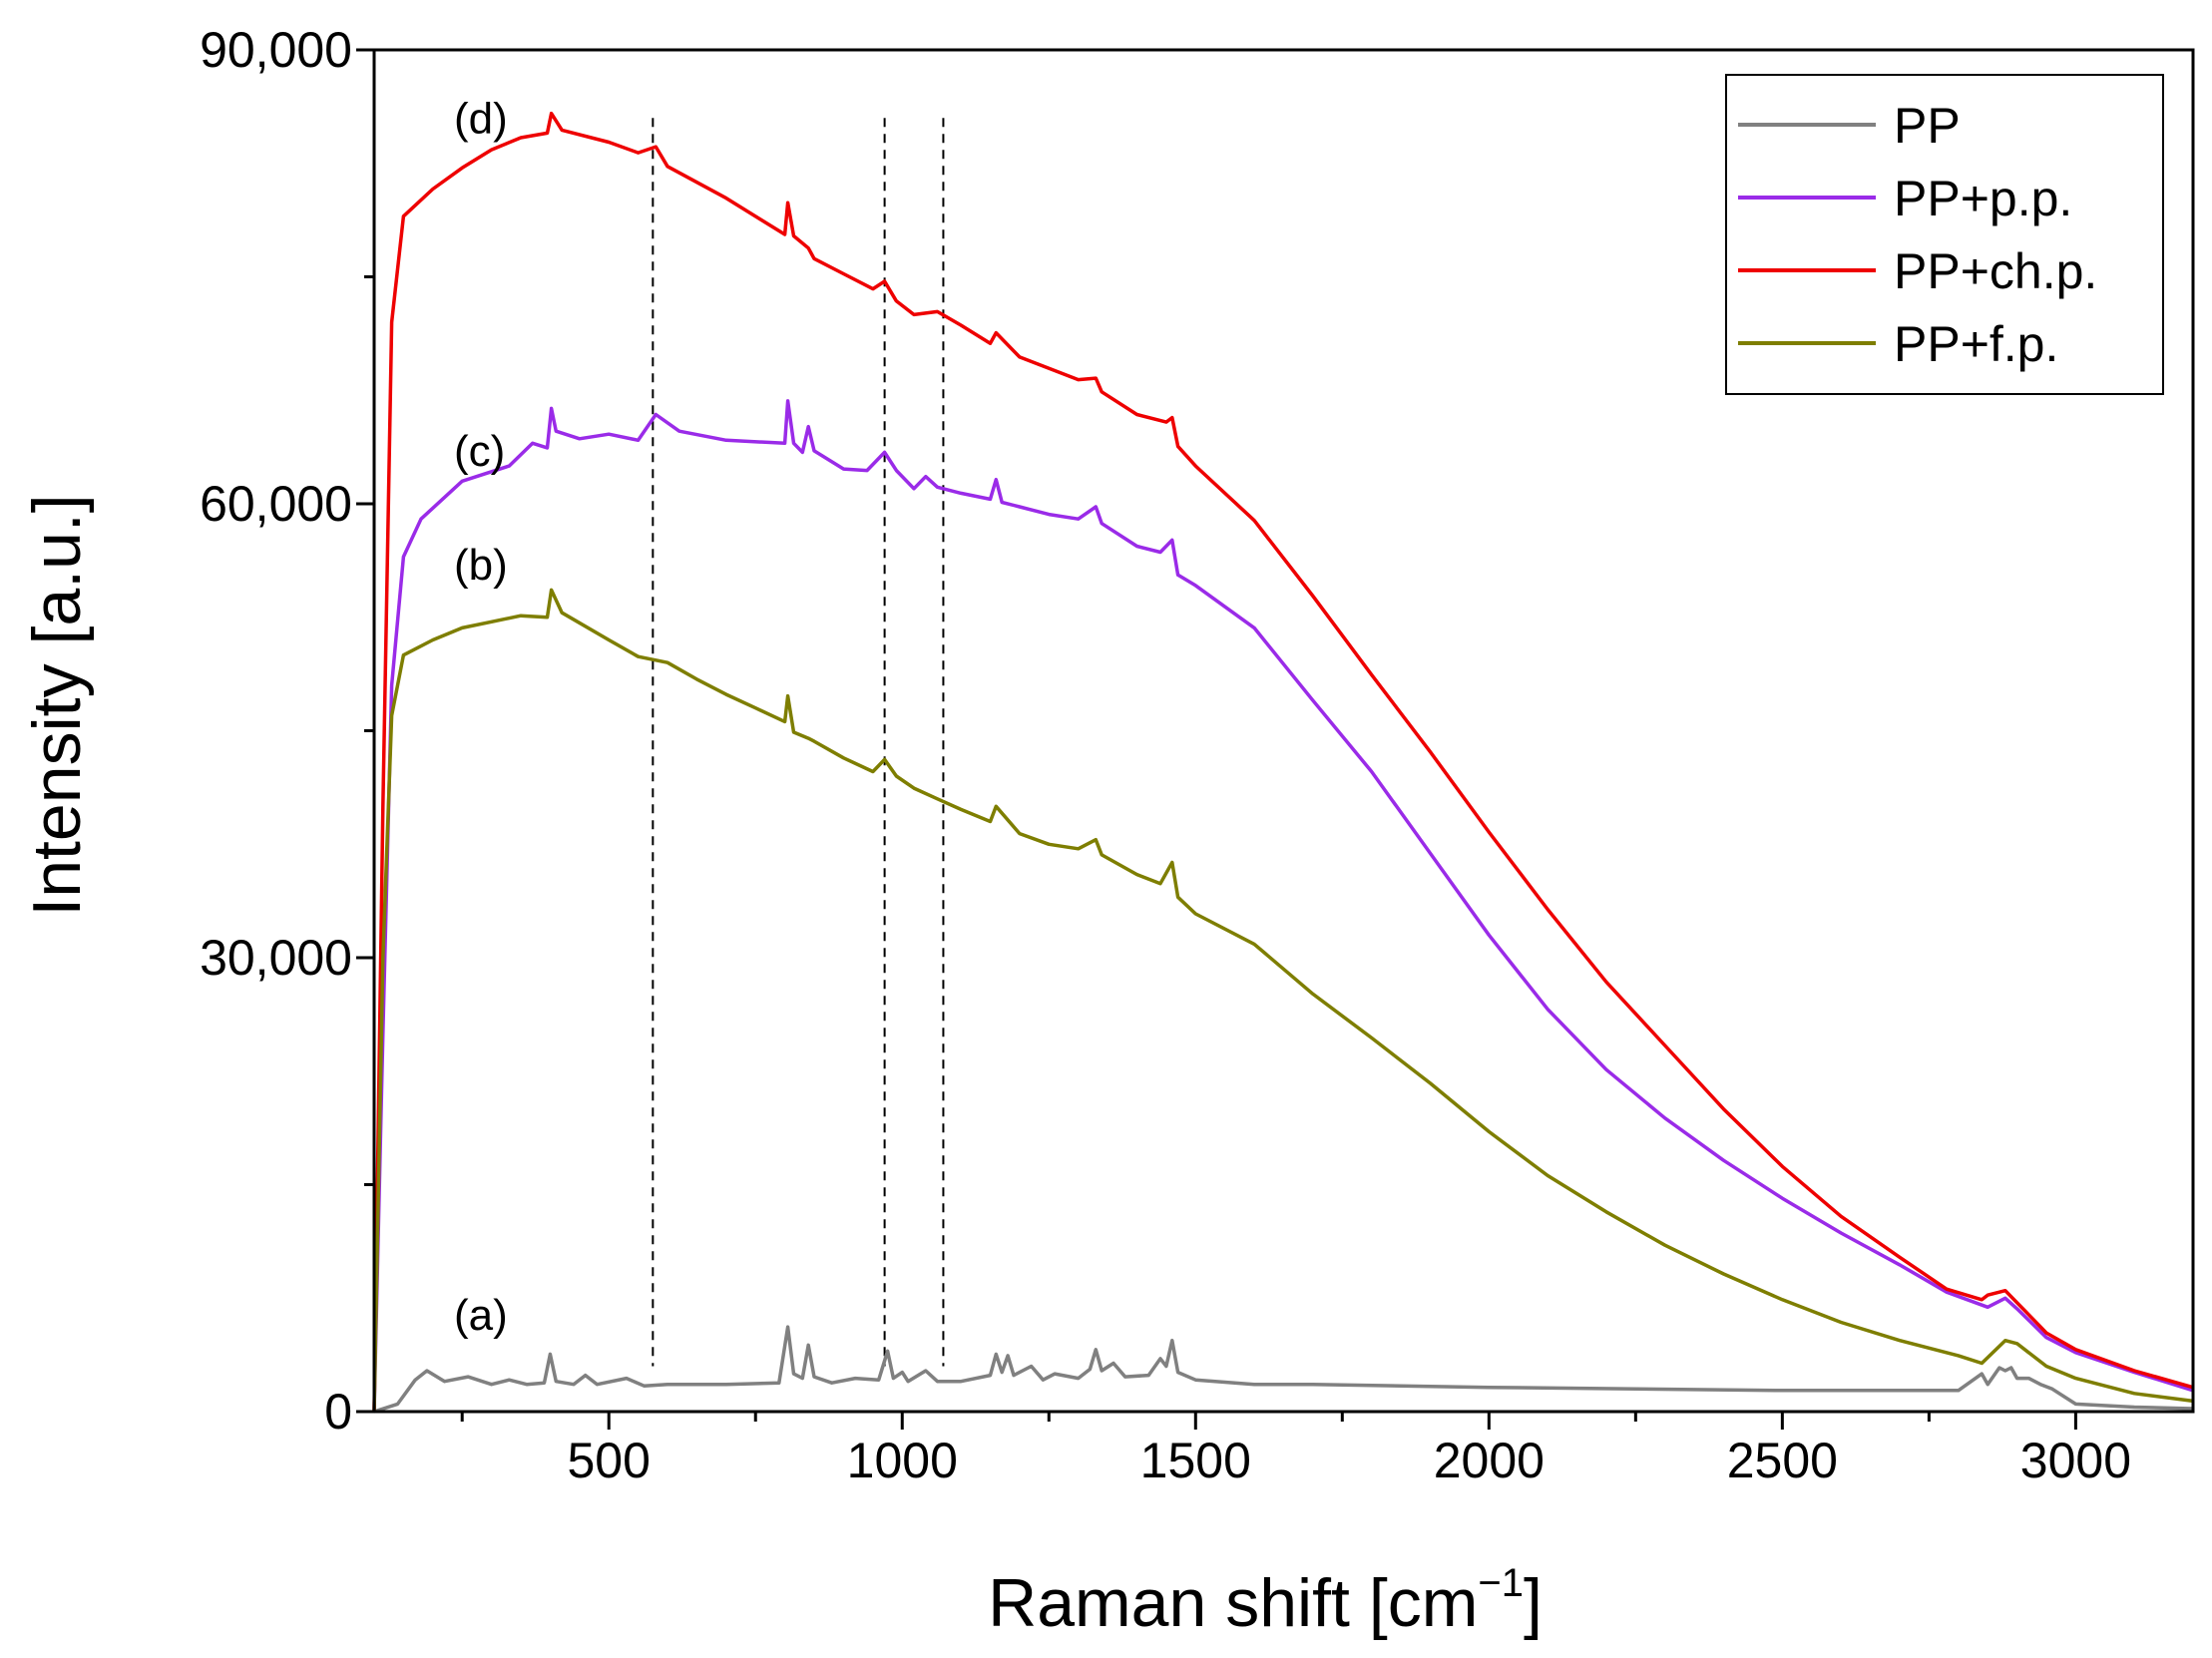 The height and width of the screenshot is (1658, 2212). Describe the element at coordinates (1976, 344) in the screenshot. I see `legend-entry-label: PP+f.p.` at that location.